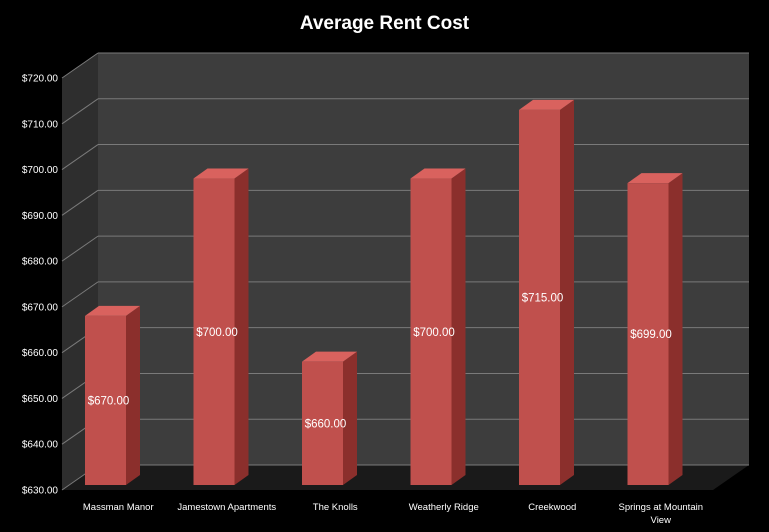 The height and width of the screenshot is (532, 769). I want to click on y-tick-label: $710.00, so click(40, 124).